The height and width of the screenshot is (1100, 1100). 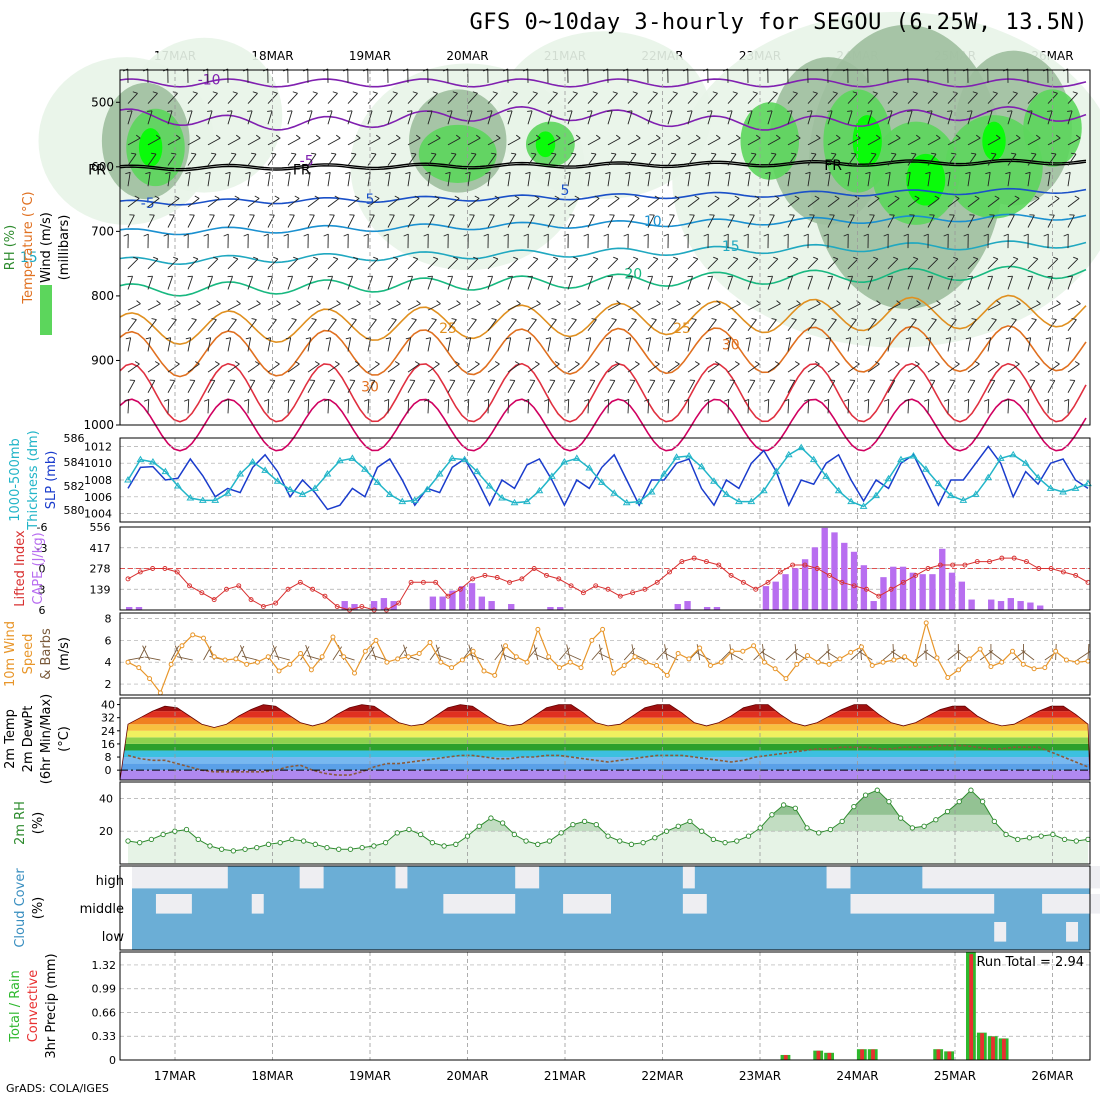 What do you see at coordinates (605, 747) in the screenshot?
I see `temp-band` at bounding box center [605, 747].